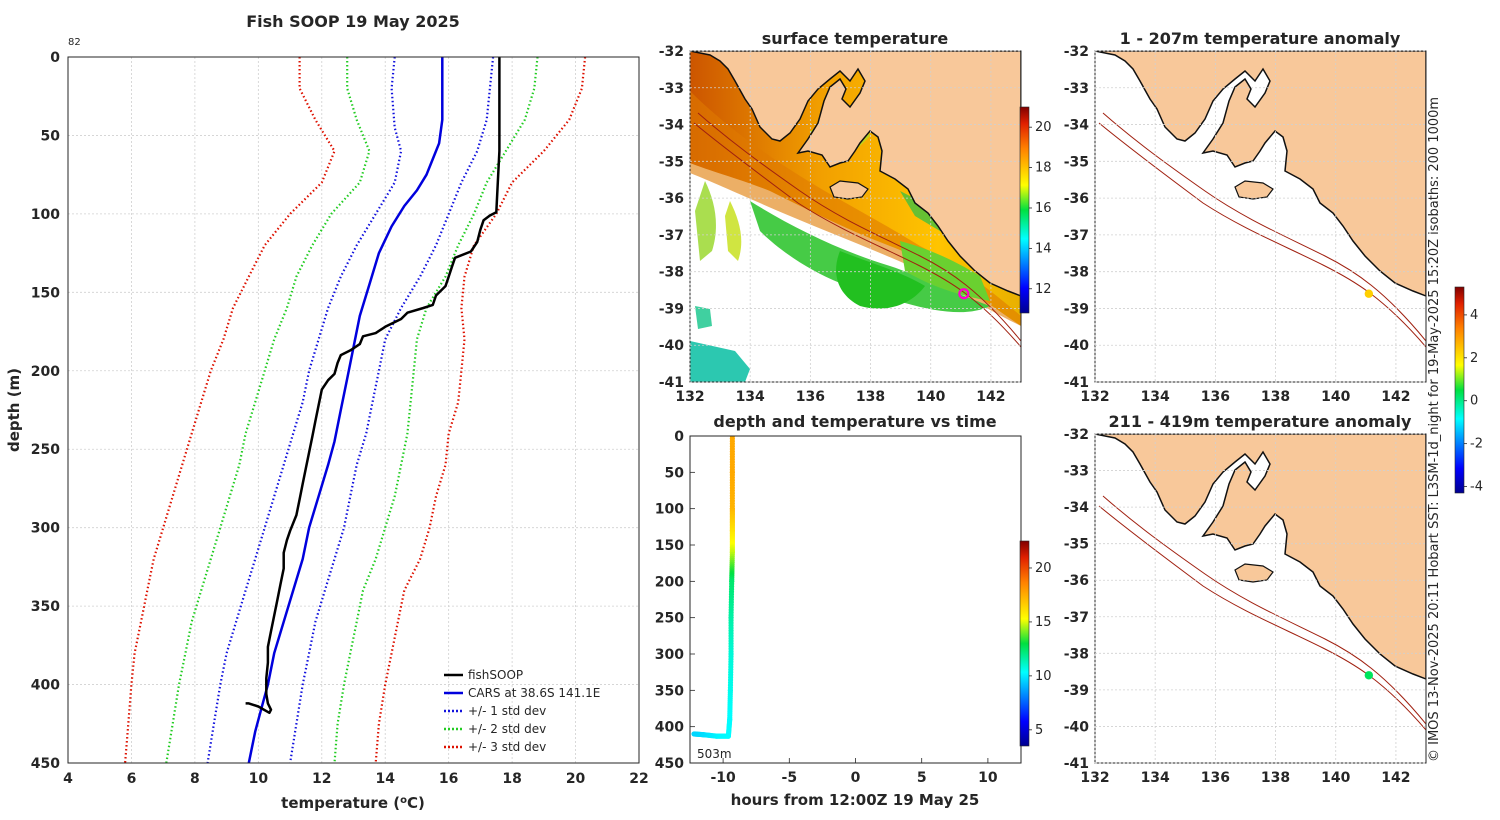  What do you see at coordinates (1043, 676) in the screenshot?
I see `dt-colorbar-tick: 10` at bounding box center [1043, 676].